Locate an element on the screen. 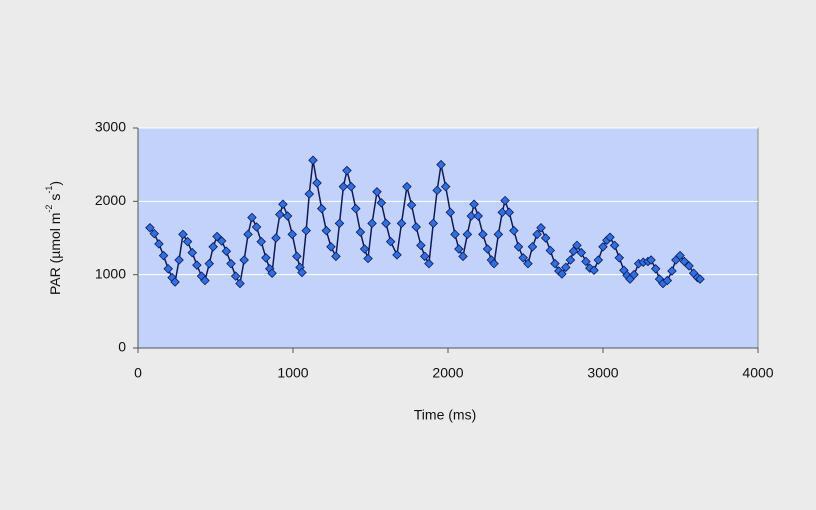 The height and width of the screenshot is (510, 816). x-tick-label: 3000 is located at coordinates (602, 373).